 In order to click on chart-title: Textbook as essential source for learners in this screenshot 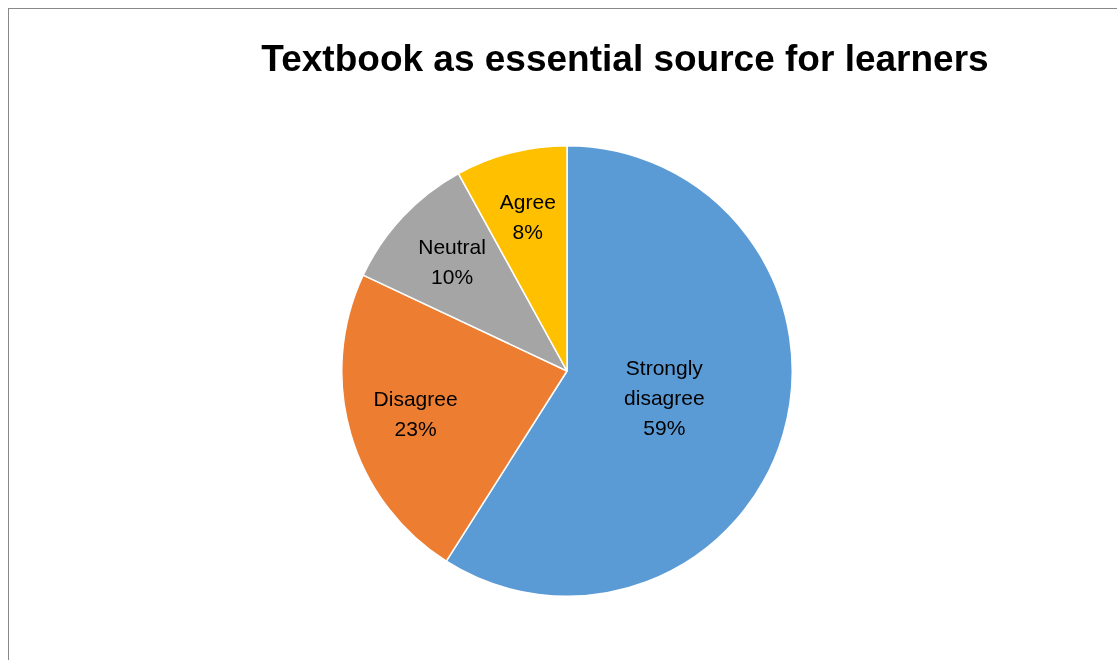, I will do `click(625, 59)`.